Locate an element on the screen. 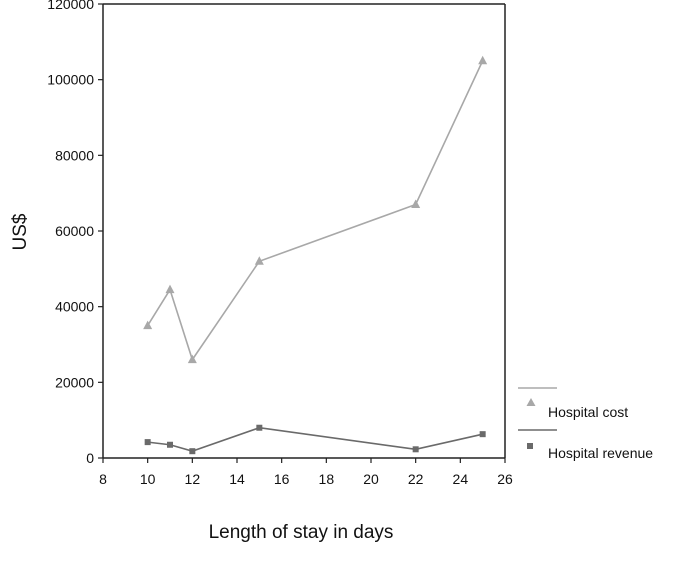 The height and width of the screenshot is (562, 682). x-axis-title: Length of stay in days is located at coordinates (301, 532).